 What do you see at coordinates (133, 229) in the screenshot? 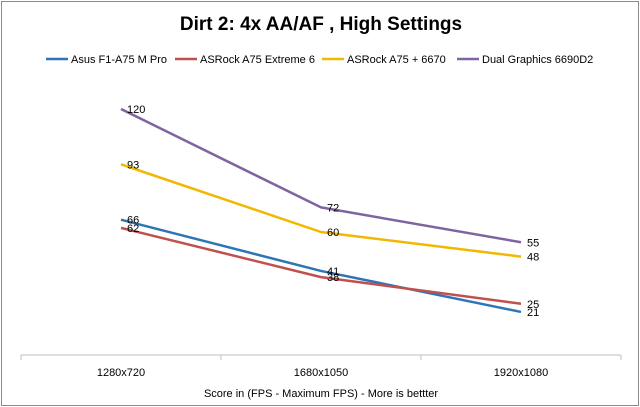
I see `data-label: 62` at bounding box center [133, 229].